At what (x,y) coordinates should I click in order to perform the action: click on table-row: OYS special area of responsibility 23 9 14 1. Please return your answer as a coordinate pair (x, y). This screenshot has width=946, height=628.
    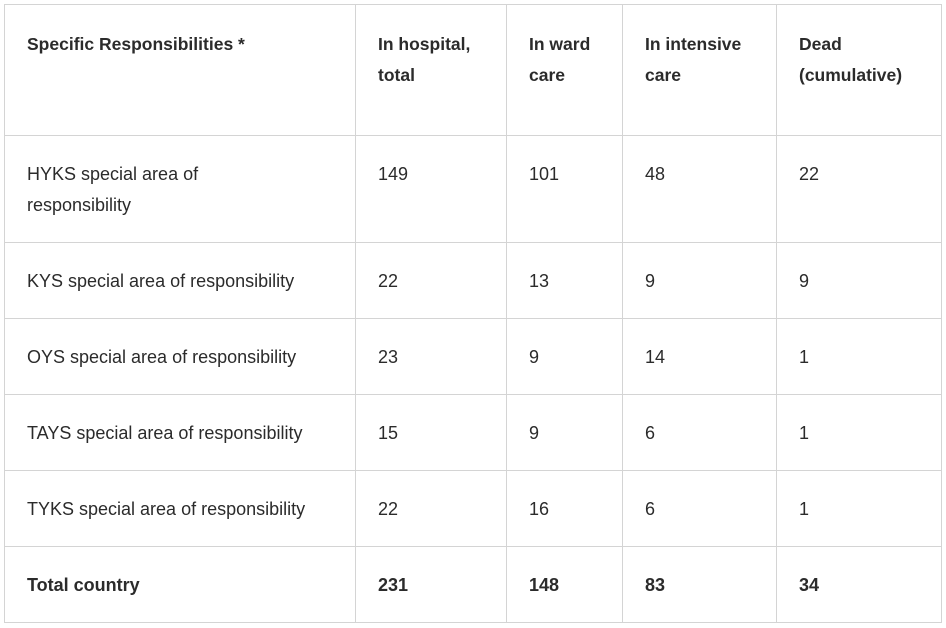
    Looking at the image, I should click on (473, 356).